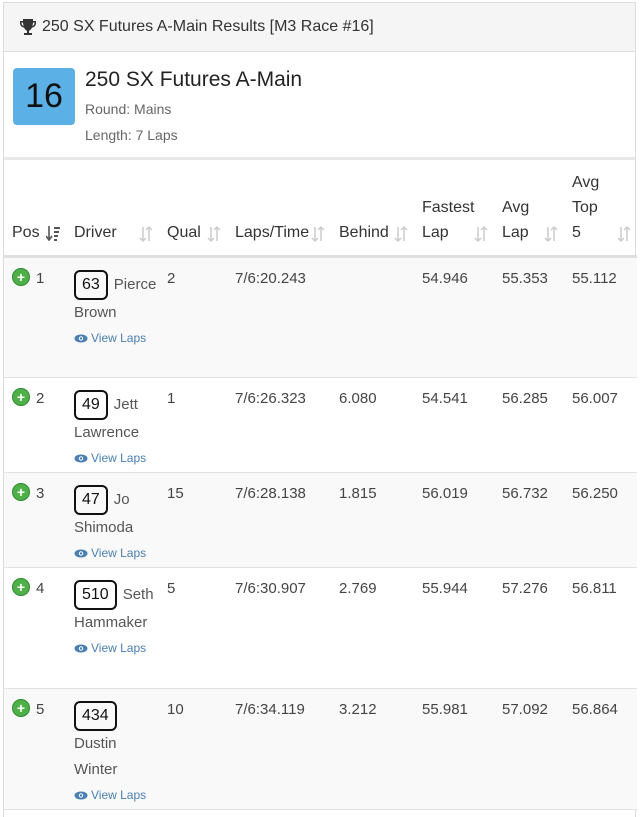 This screenshot has height=817, width=640. I want to click on cell-avg-top5: 56.007, so click(595, 398).